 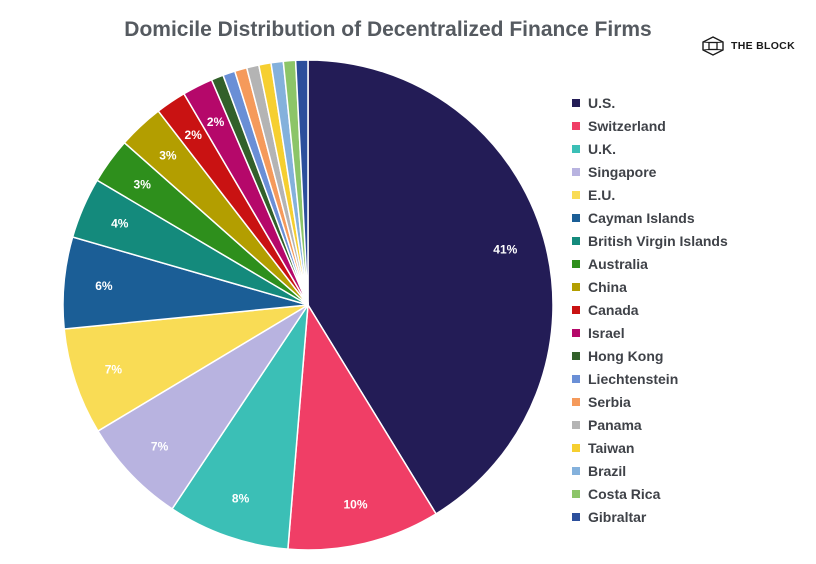 I want to click on legend-label: Singapore, so click(x=622, y=171).